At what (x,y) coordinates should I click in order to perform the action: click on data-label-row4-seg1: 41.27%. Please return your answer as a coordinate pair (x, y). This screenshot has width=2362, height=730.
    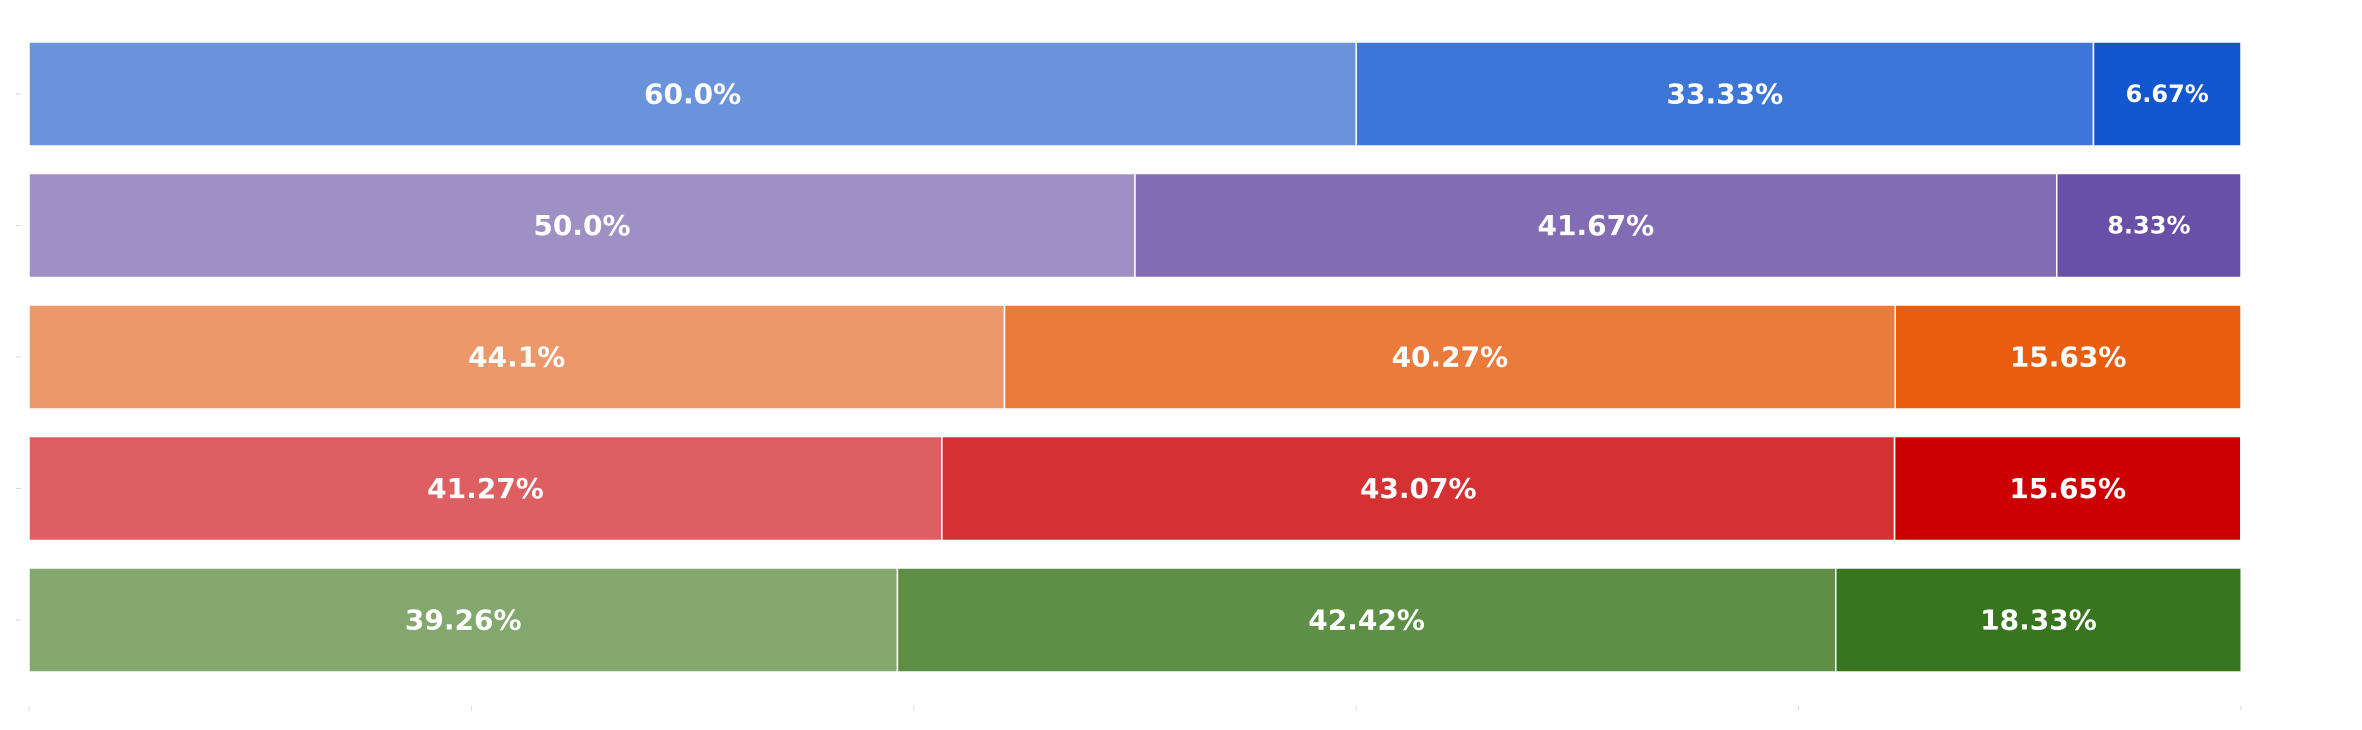
    Looking at the image, I should click on (485, 488).